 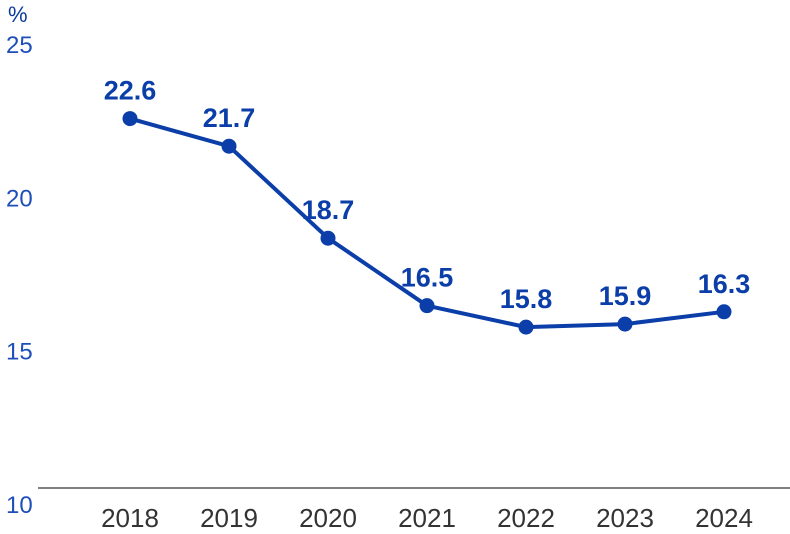 What do you see at coordinates (229, 518) in the screenshot?
I see `x-tick-label: 2019` at bounding box center [229, 518].